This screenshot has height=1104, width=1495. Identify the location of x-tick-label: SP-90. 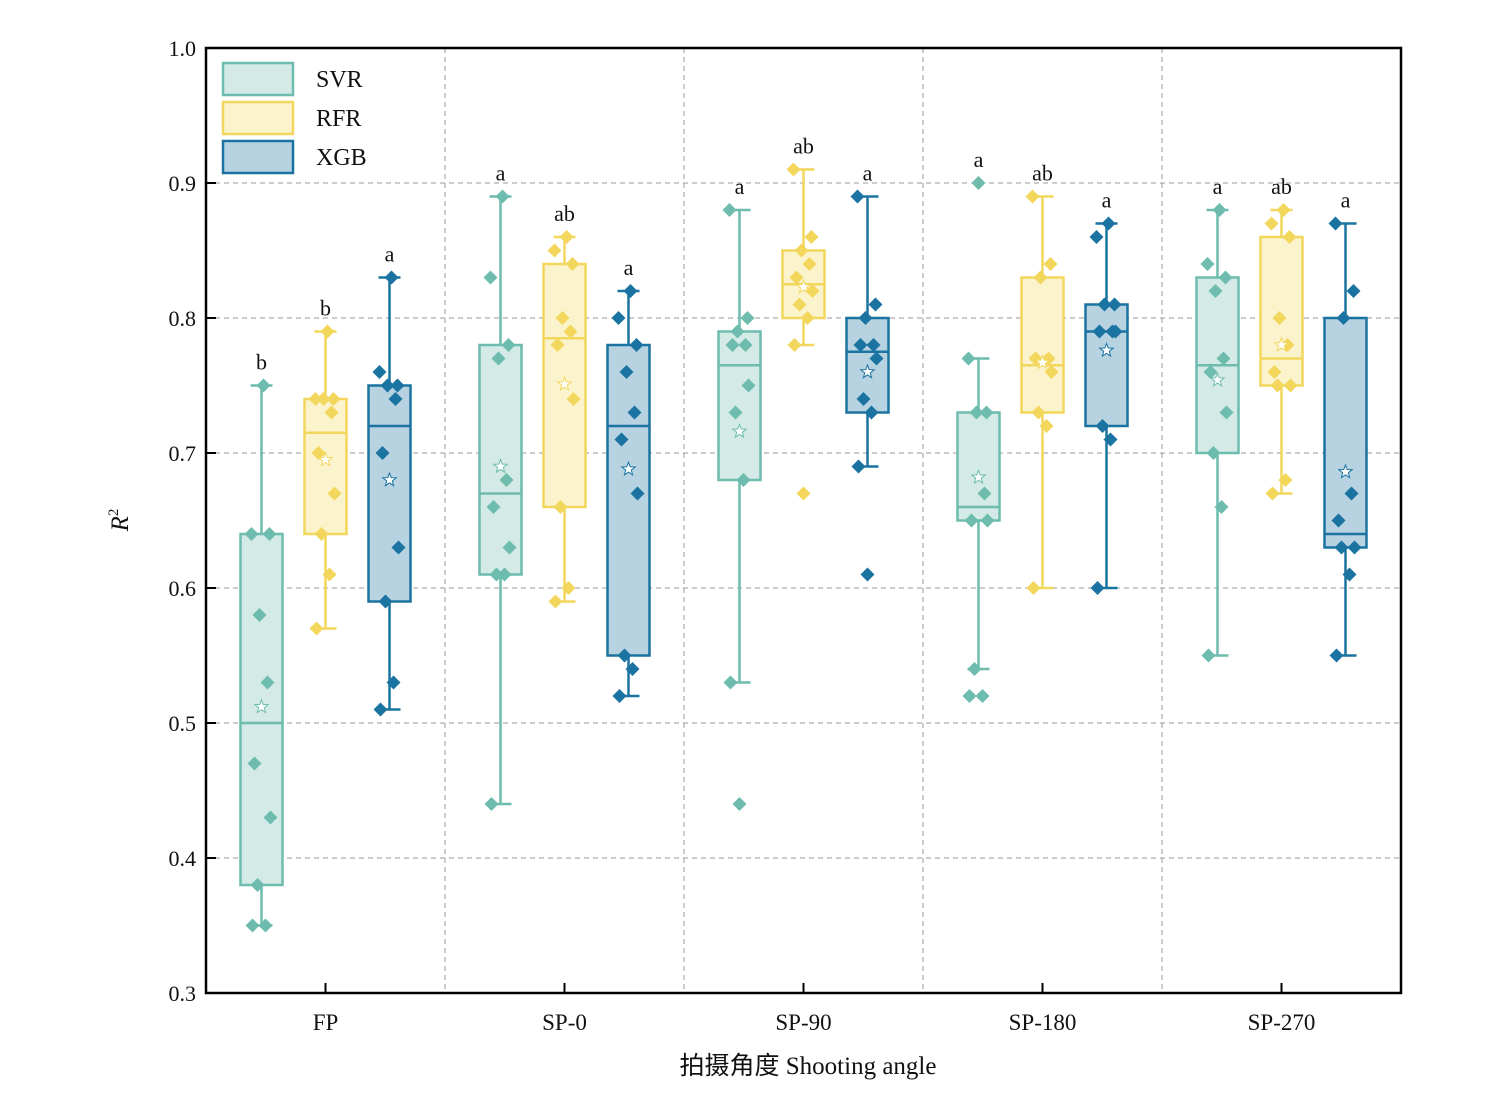
(803, 1022).